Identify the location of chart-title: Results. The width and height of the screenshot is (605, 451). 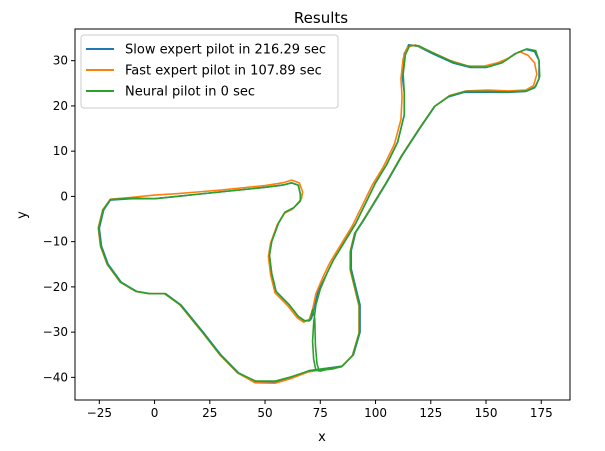
(321, 18).